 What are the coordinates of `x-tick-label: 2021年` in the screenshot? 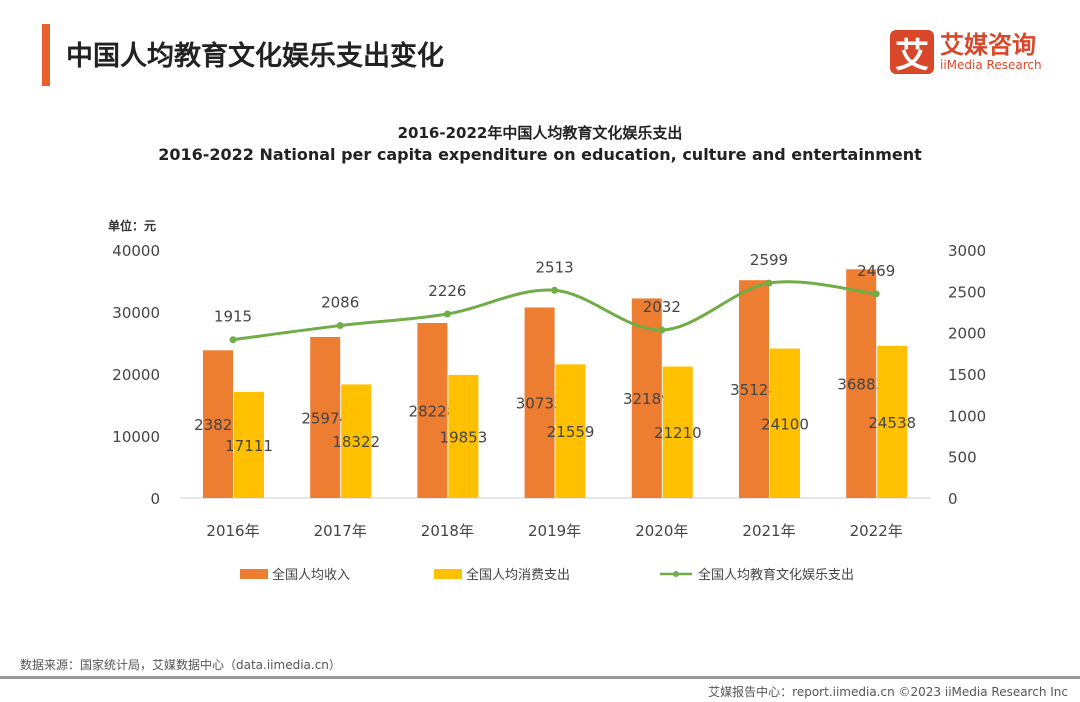 It's located at (768, 531).